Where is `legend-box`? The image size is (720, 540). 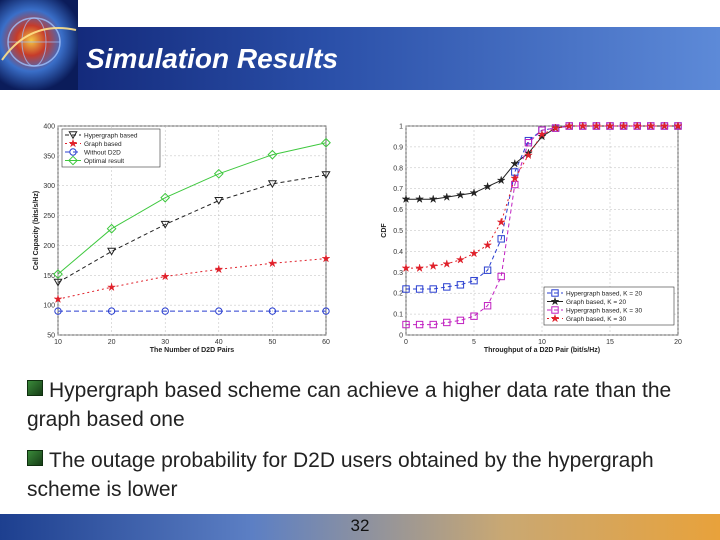
legend-box is located at coordinates (609, 306).